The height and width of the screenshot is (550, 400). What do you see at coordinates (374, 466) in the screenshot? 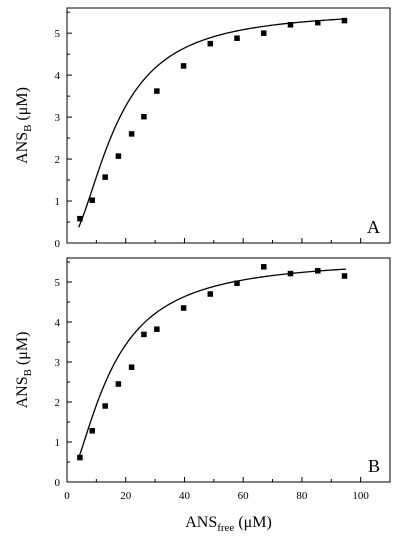
I see `panel-label: B` at bounding box center [374, 466].